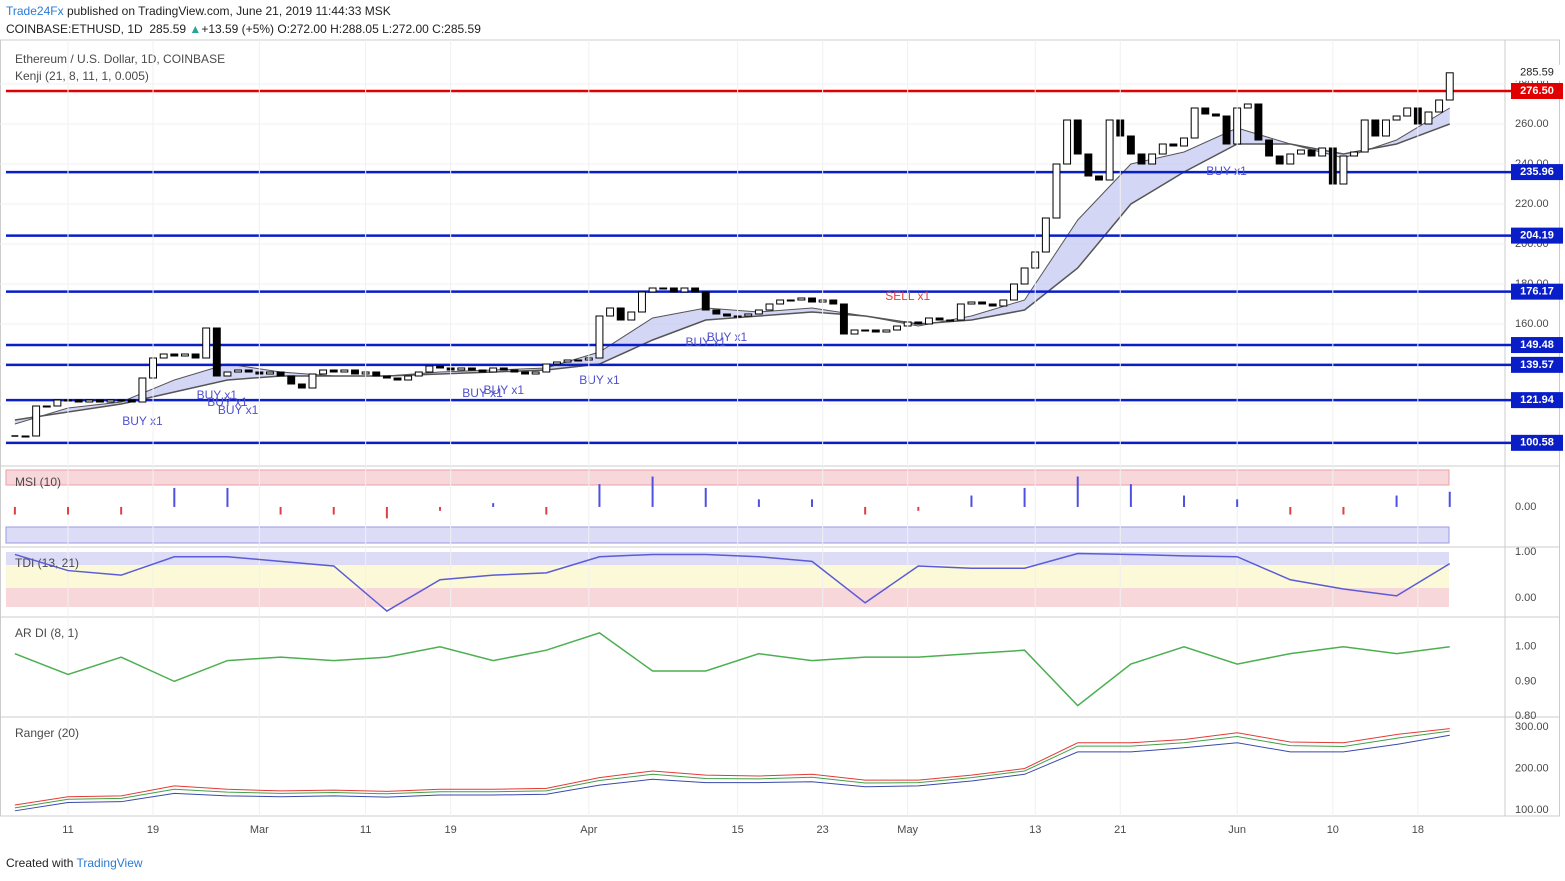  What do you see at coordinates (365, 830) in the screenshot?
I see `x-tick-label: 11` at bounding box center [365, 830].